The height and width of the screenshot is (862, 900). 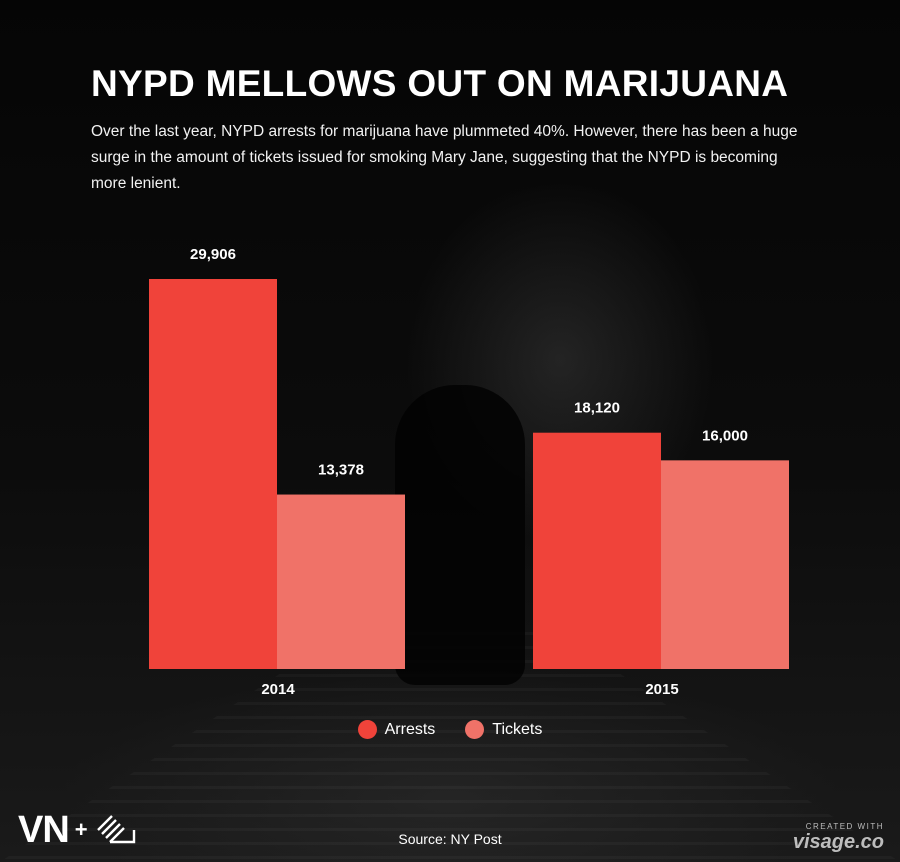 What do you see at coordinates (440, 83) in the screenshot?
I see `chart-title: NYPD MELLOWS OUT ON MARIJUANA` at bounding box center [440, 83].